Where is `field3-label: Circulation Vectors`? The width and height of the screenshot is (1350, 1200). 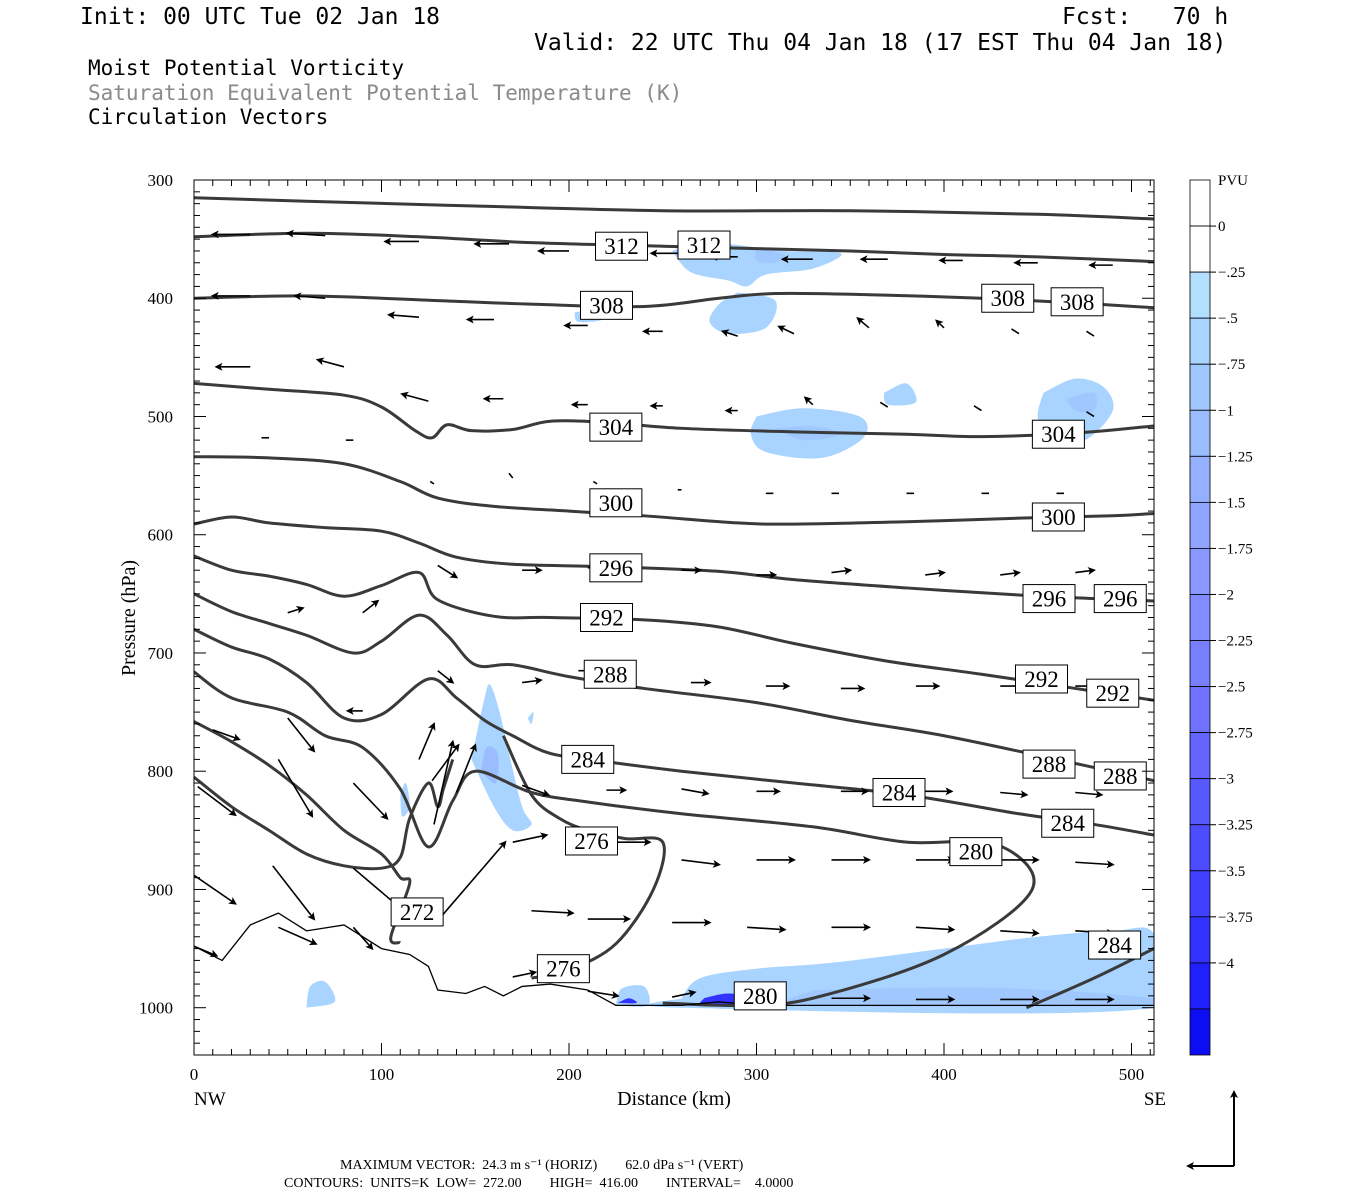
field3-label: Circulation Vectors is located at coordinates (208, 117).